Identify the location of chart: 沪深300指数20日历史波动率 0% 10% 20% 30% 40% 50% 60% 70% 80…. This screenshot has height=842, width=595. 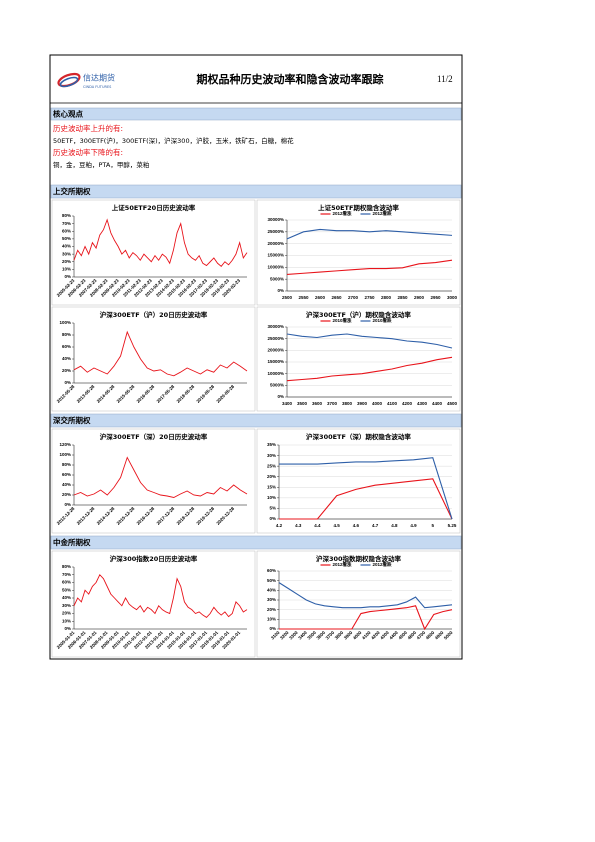
(153, 604).